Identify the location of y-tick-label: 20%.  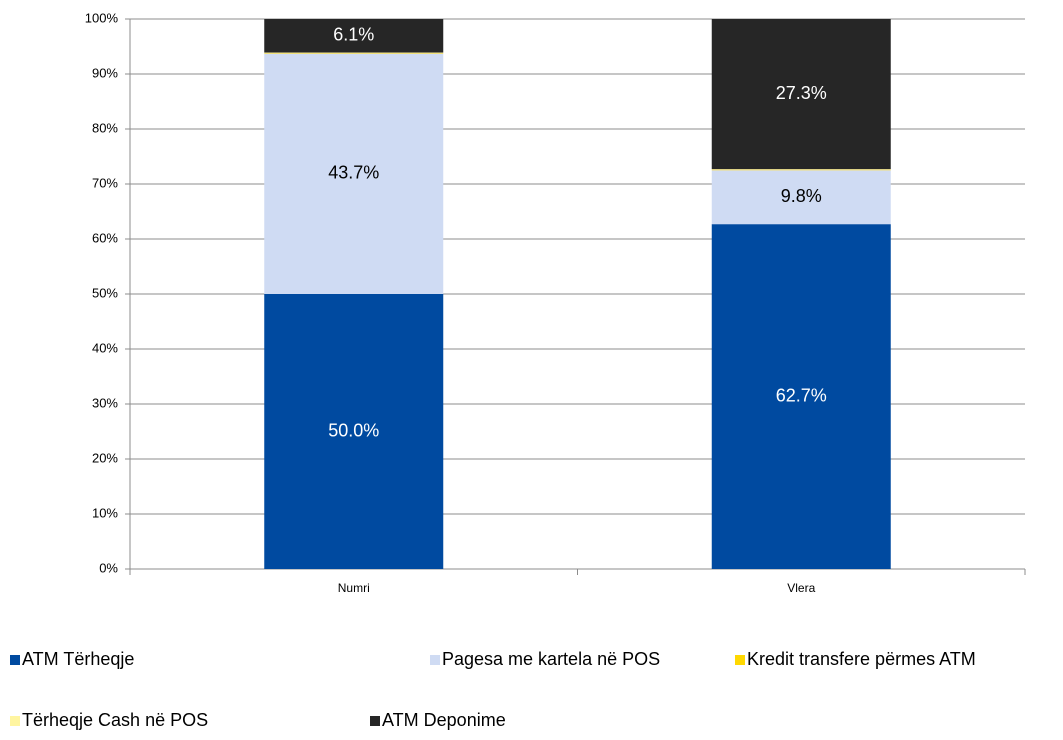
(105, 457).